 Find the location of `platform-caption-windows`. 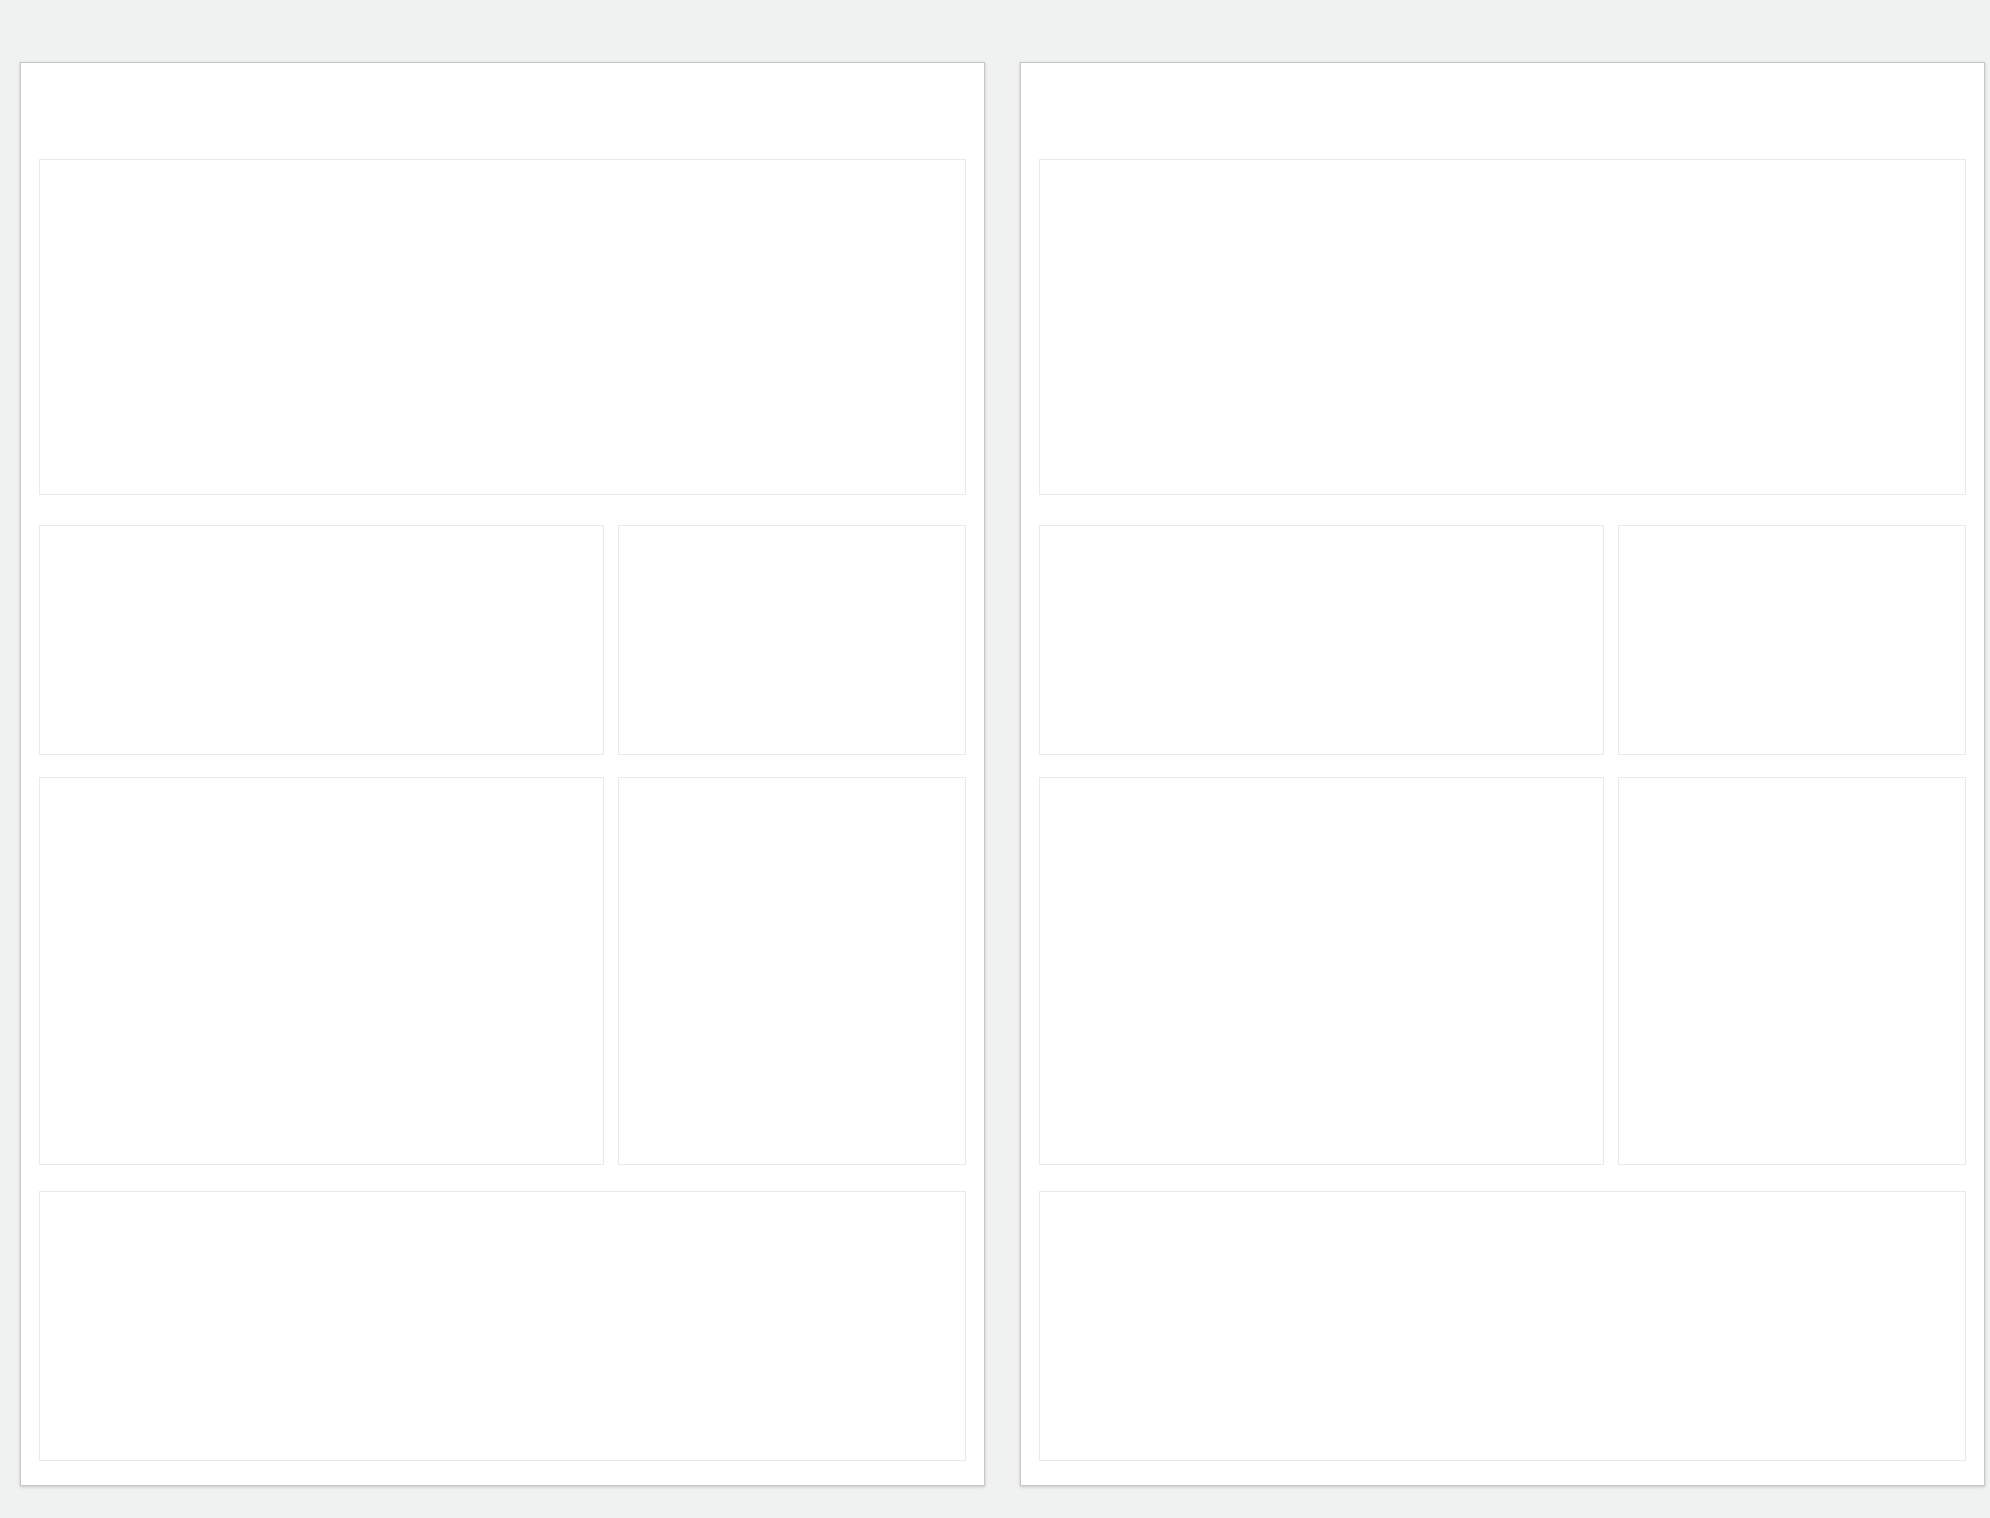

platform-caption-windows is located at coordinates (1502, 40).